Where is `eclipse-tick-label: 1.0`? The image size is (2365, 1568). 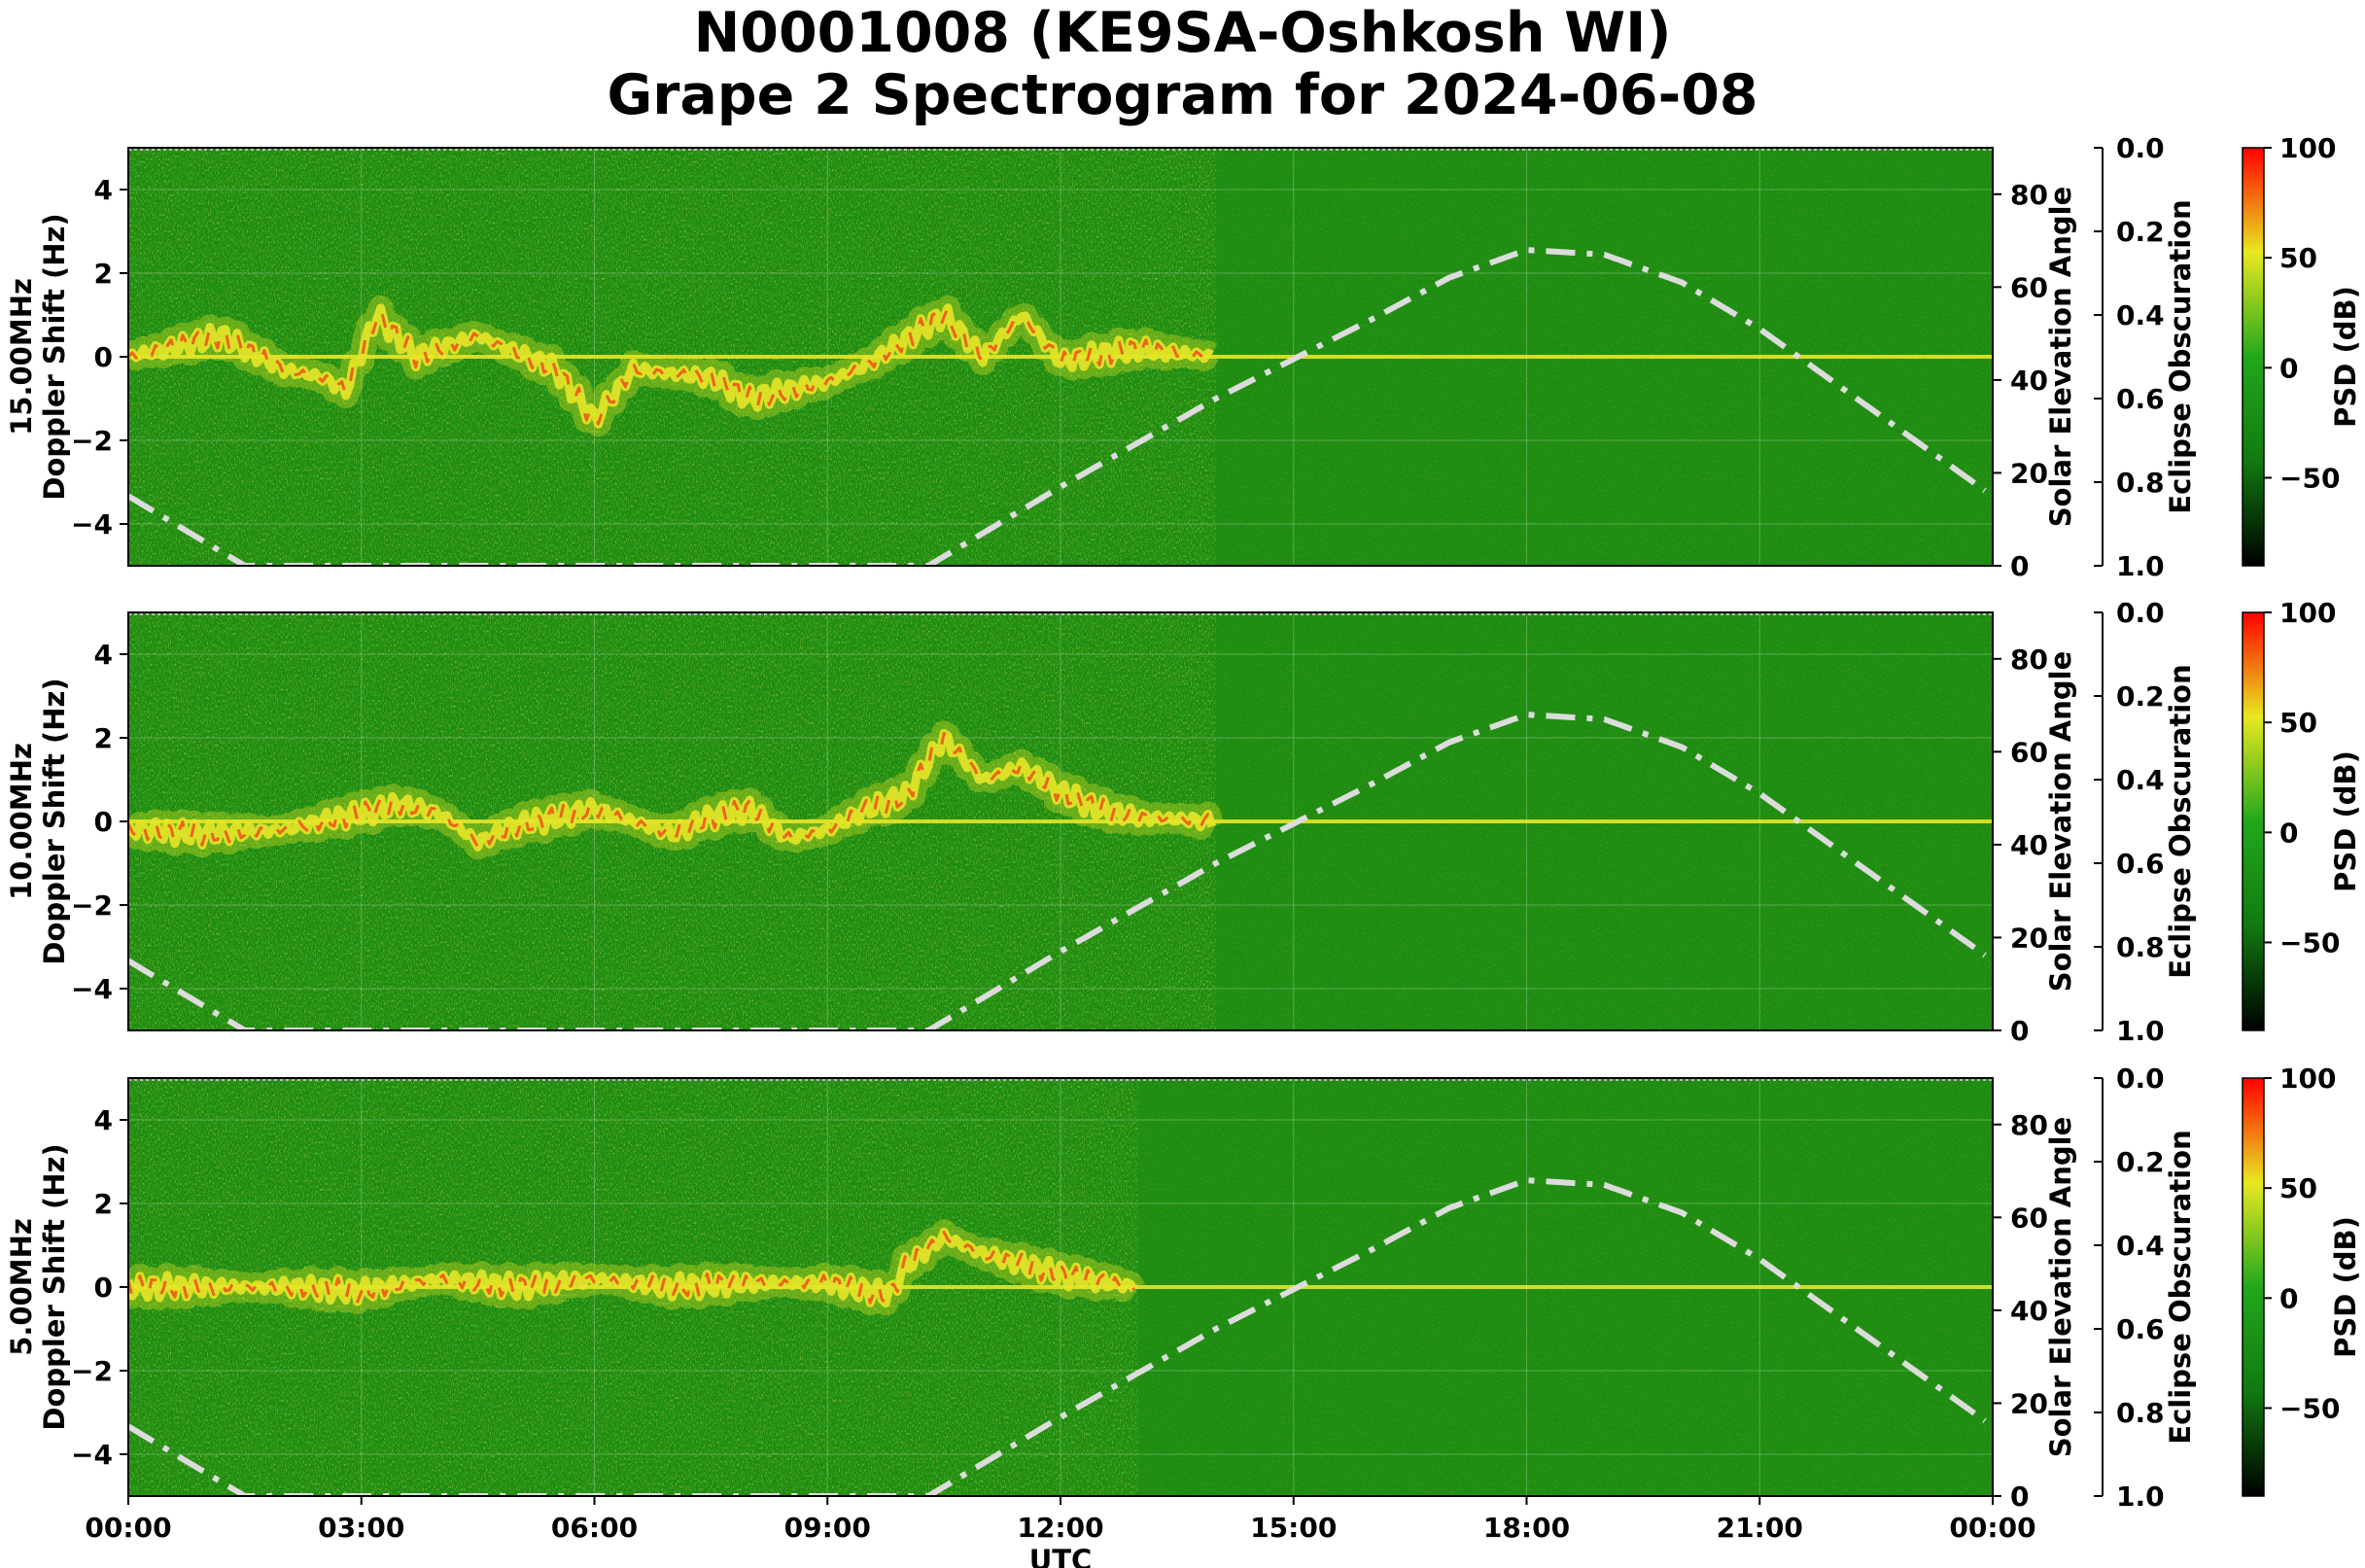
eclipse-tick-label: 1.0 is located at coordinates (2140, 1497).